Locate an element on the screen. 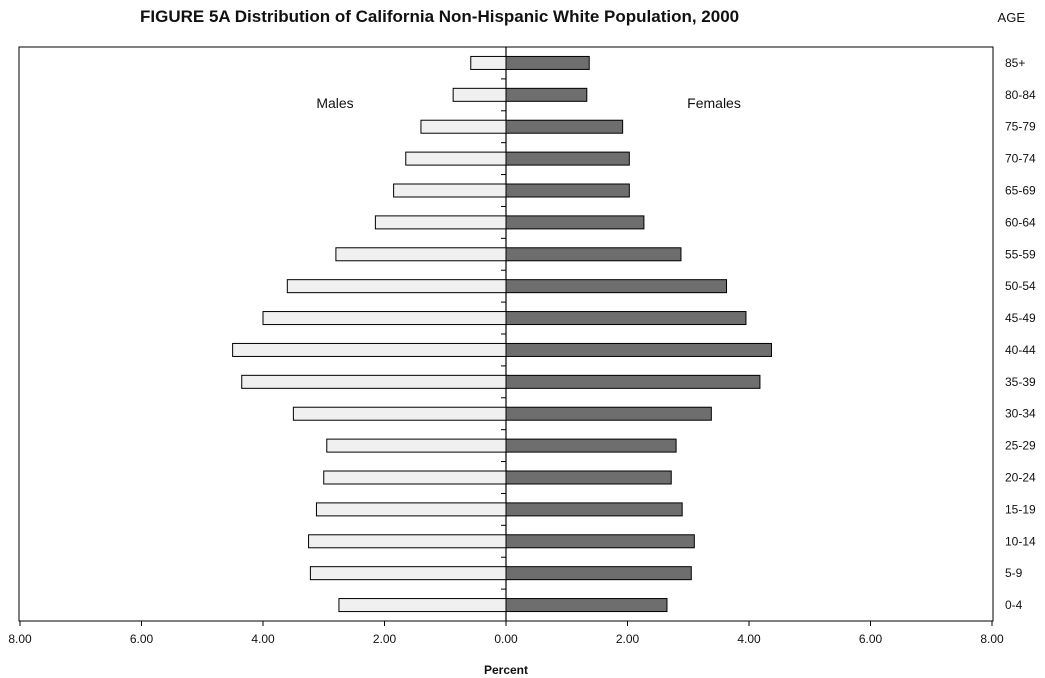  age-axis-header: AGE is located at coordinates (1012, 17).